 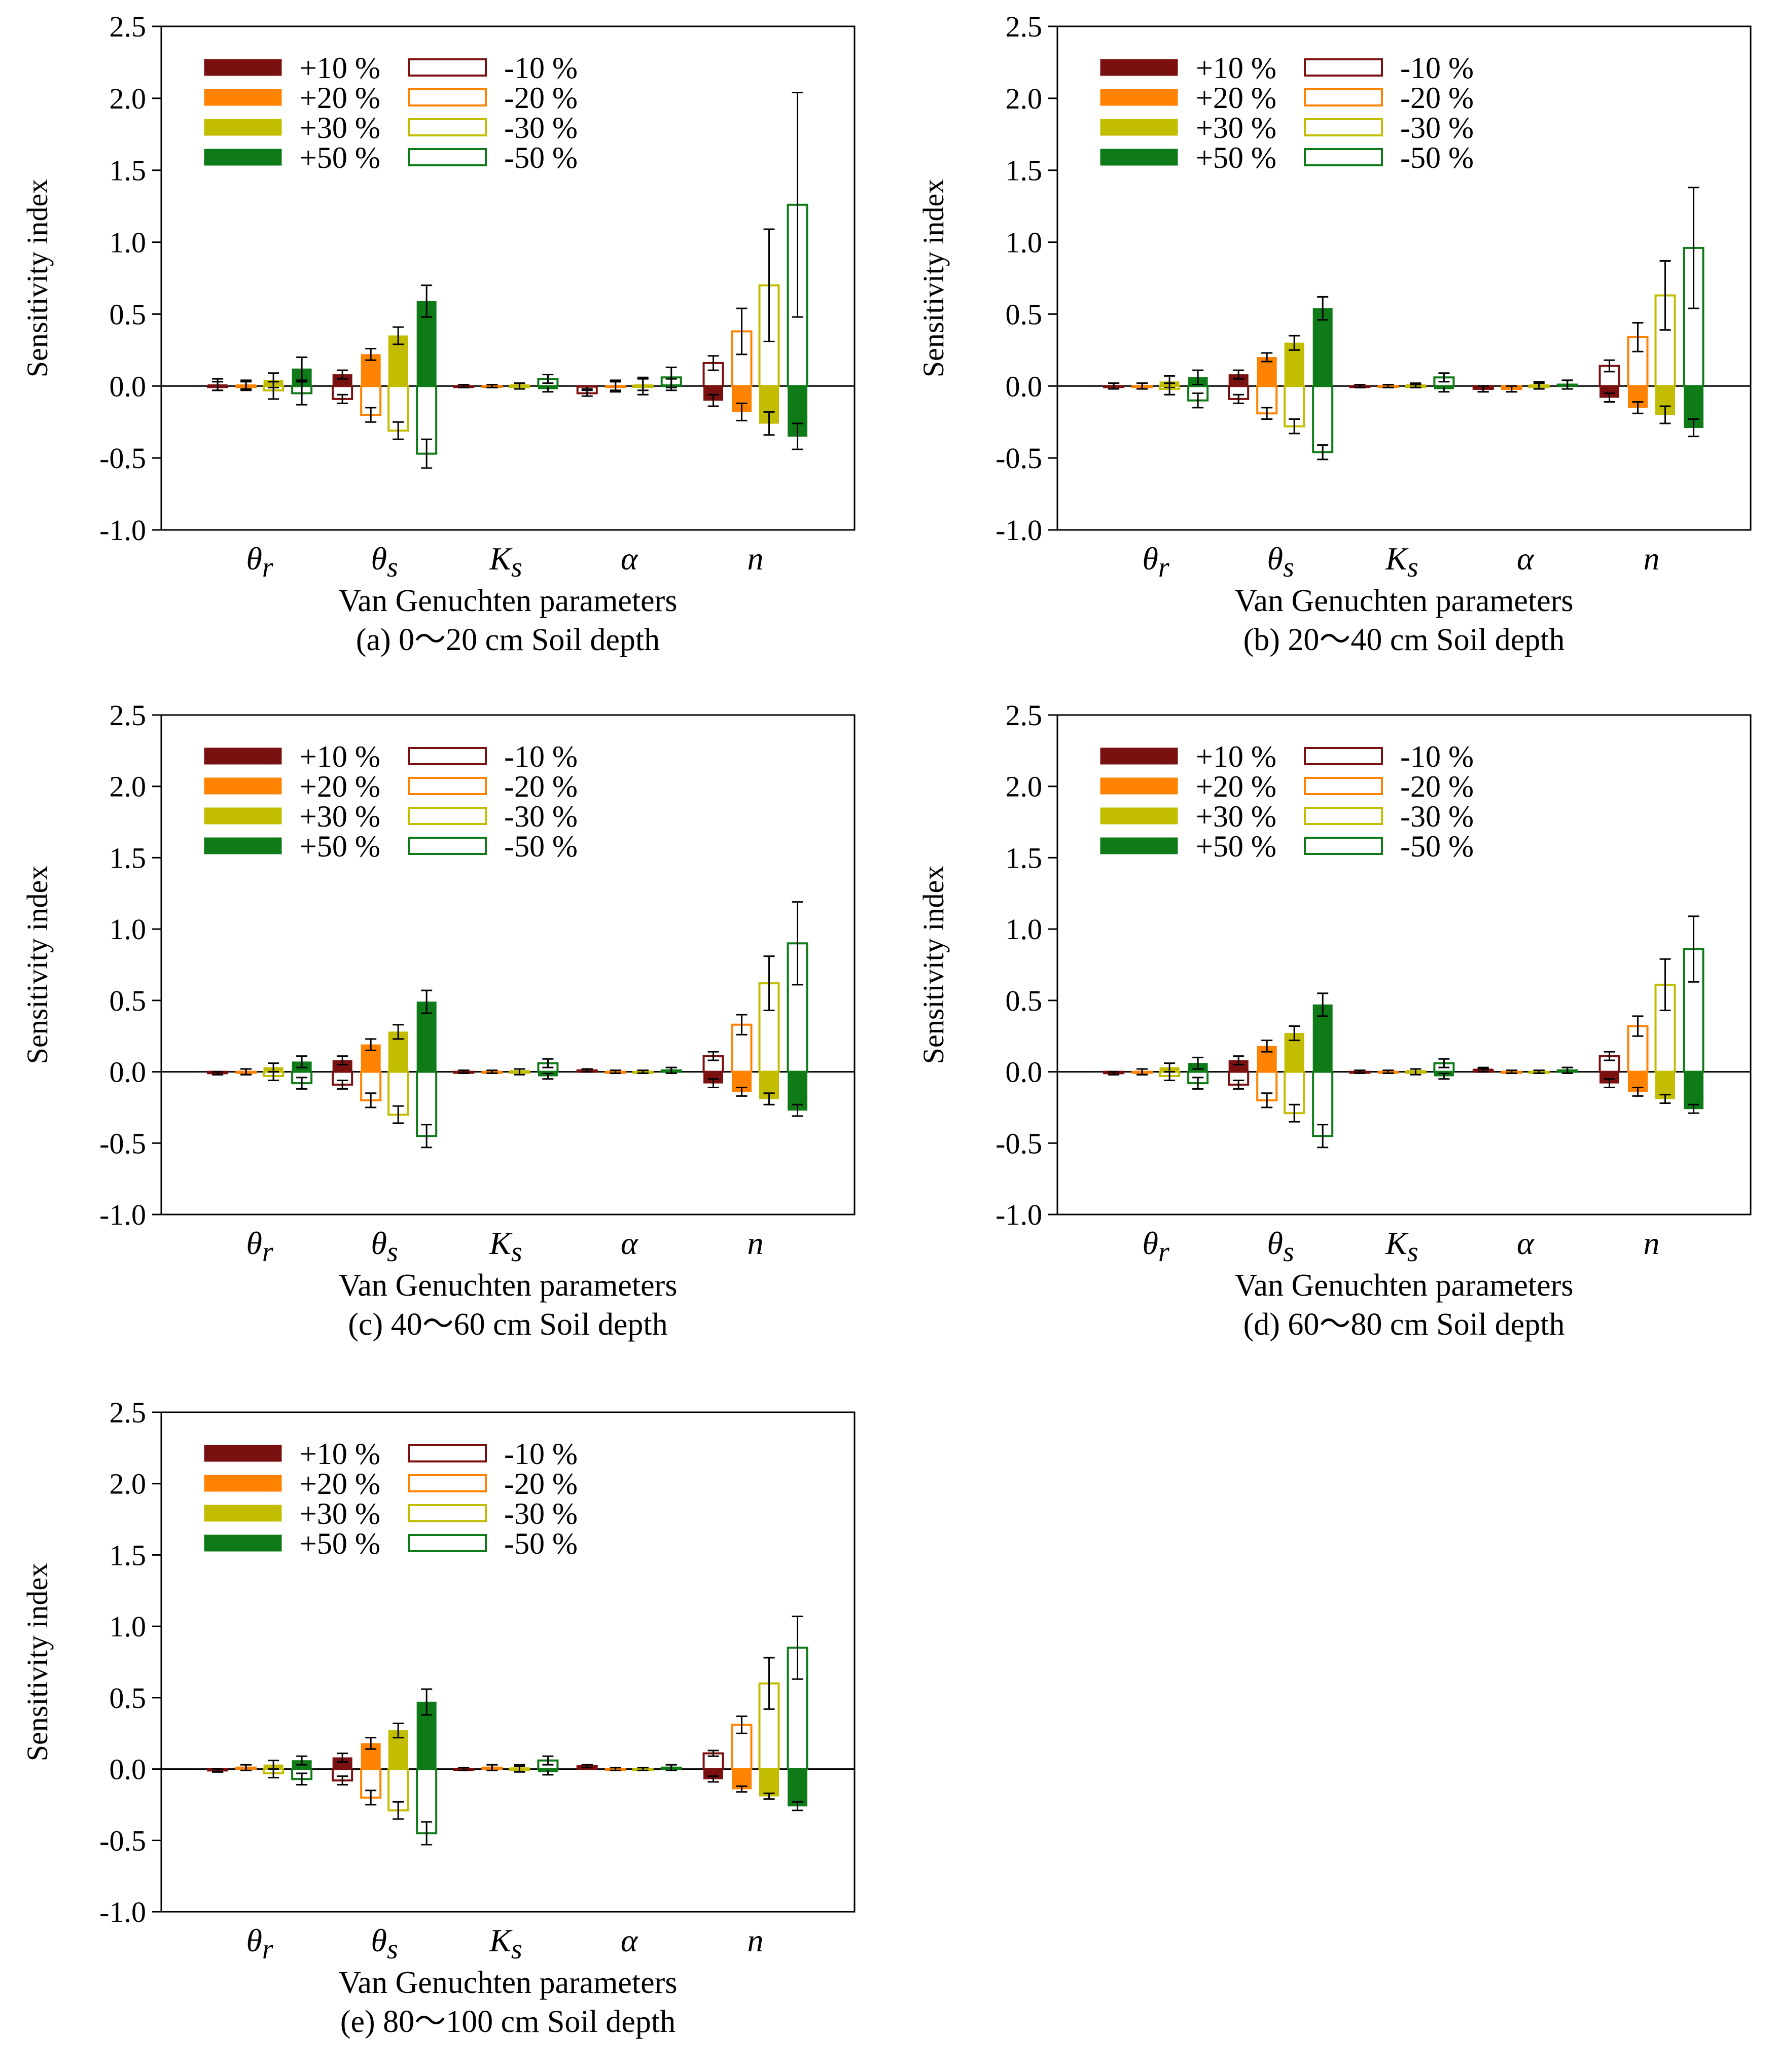 I want to click on panel-caption: (e) 80〜100 cm Soil depth, so click(x=508, y=2022).